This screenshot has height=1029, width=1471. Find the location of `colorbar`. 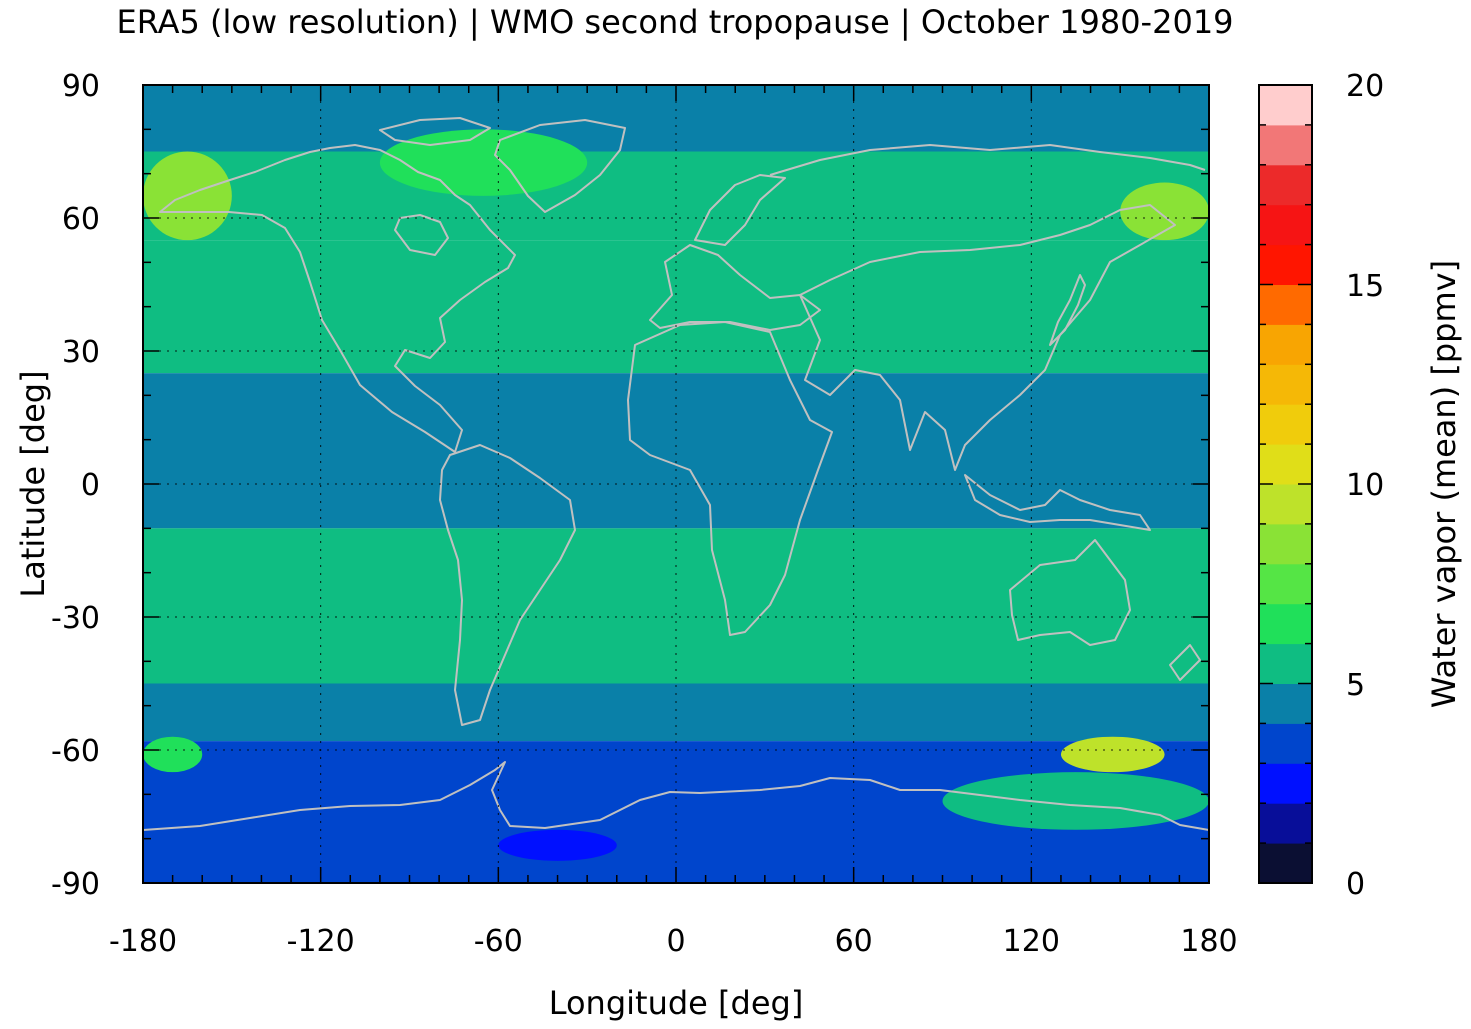

colorbar is located at coordinates (1285, 484).